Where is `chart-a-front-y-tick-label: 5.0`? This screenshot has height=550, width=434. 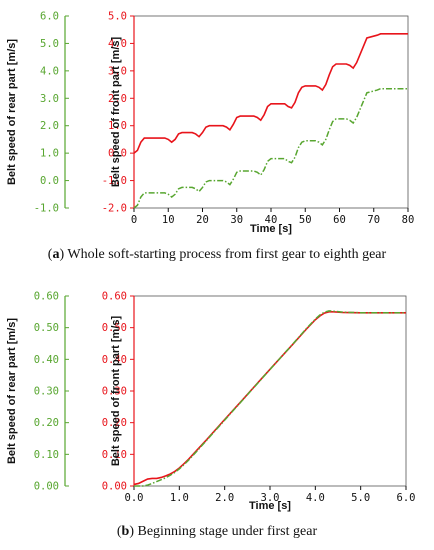
chart-a-front-y-tick-label: 5.0 is located at coordinates (117, 17).